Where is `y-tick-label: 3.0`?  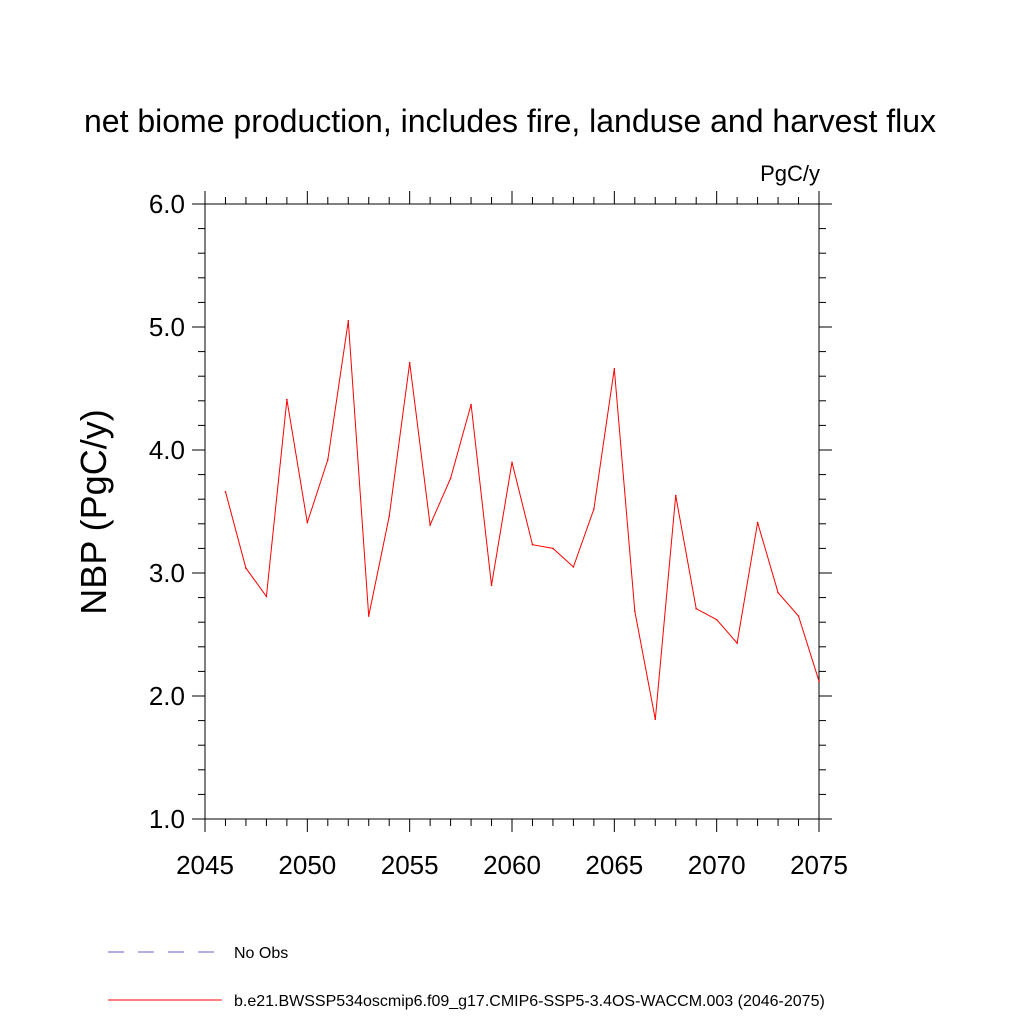 y-tick-label: 3.0 is located at coordinates (167, 573).